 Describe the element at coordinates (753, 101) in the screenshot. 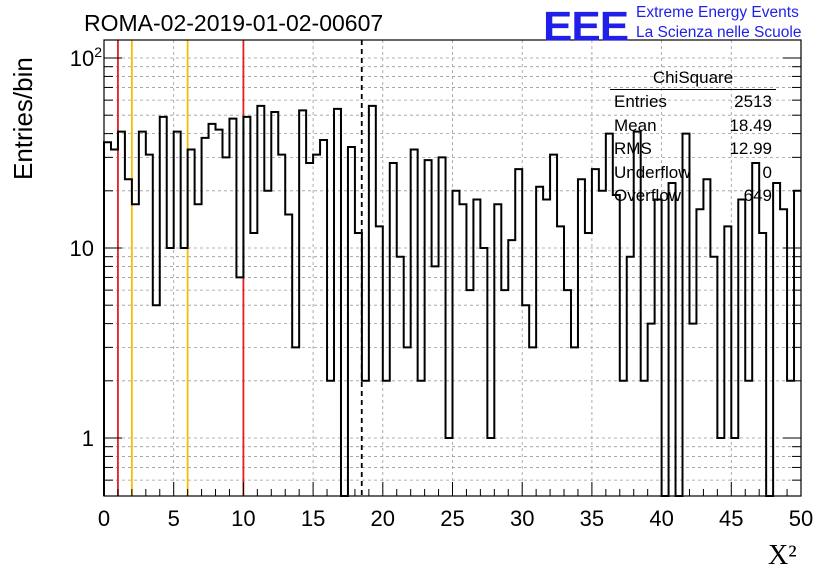

I see `stats-value: 2513` at that location.